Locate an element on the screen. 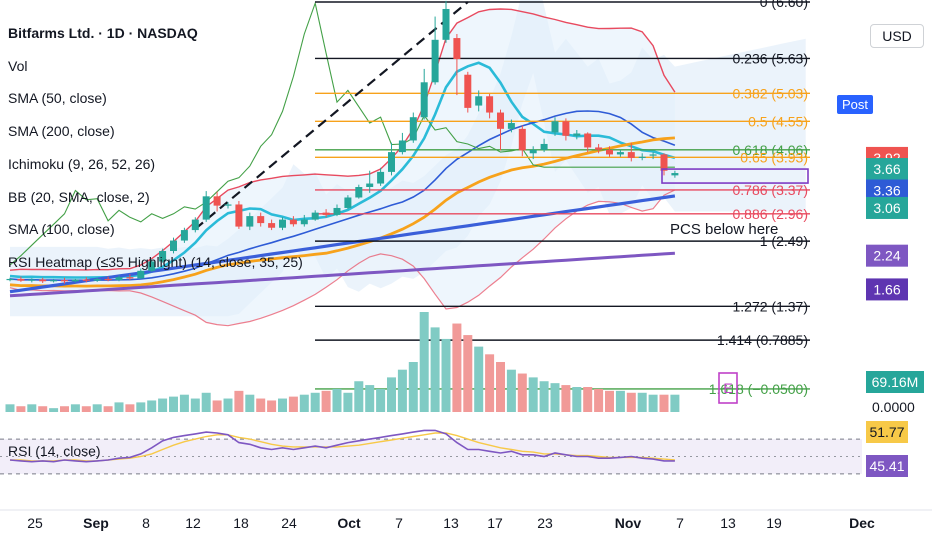  x-axis-label: 24 is located at coordinates (289, 523).